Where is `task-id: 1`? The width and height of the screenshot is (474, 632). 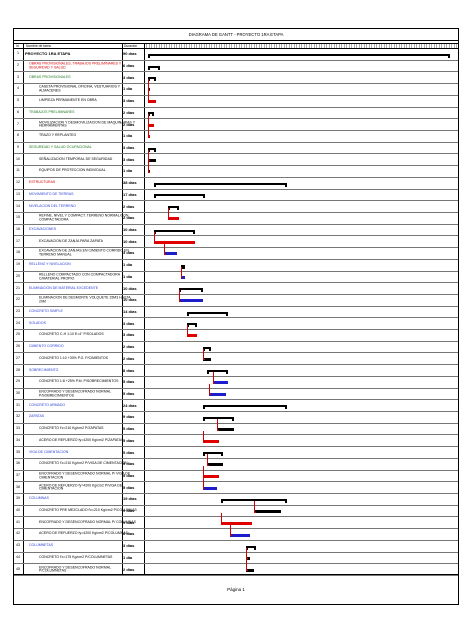 task-id: 1 is located at coordinates (18, 53).